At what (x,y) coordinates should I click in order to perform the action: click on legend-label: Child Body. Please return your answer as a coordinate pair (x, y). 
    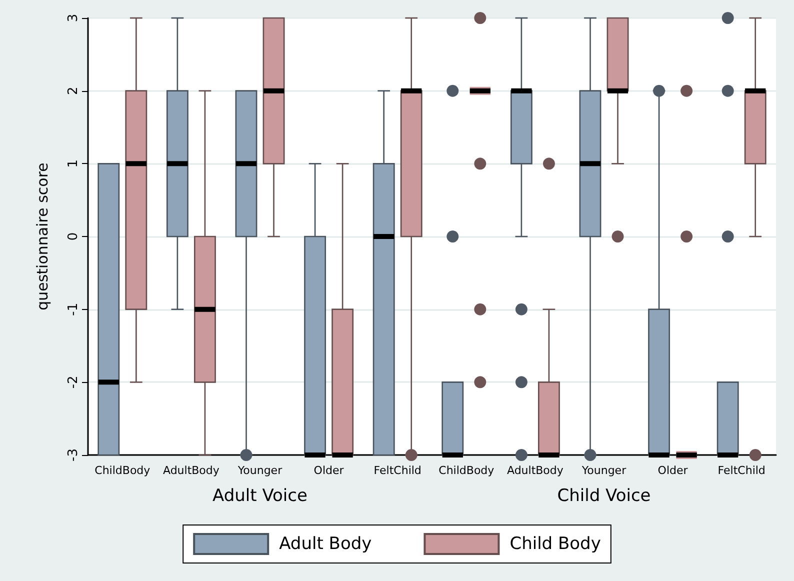
    Looking at the image, I should click on (555, 544).